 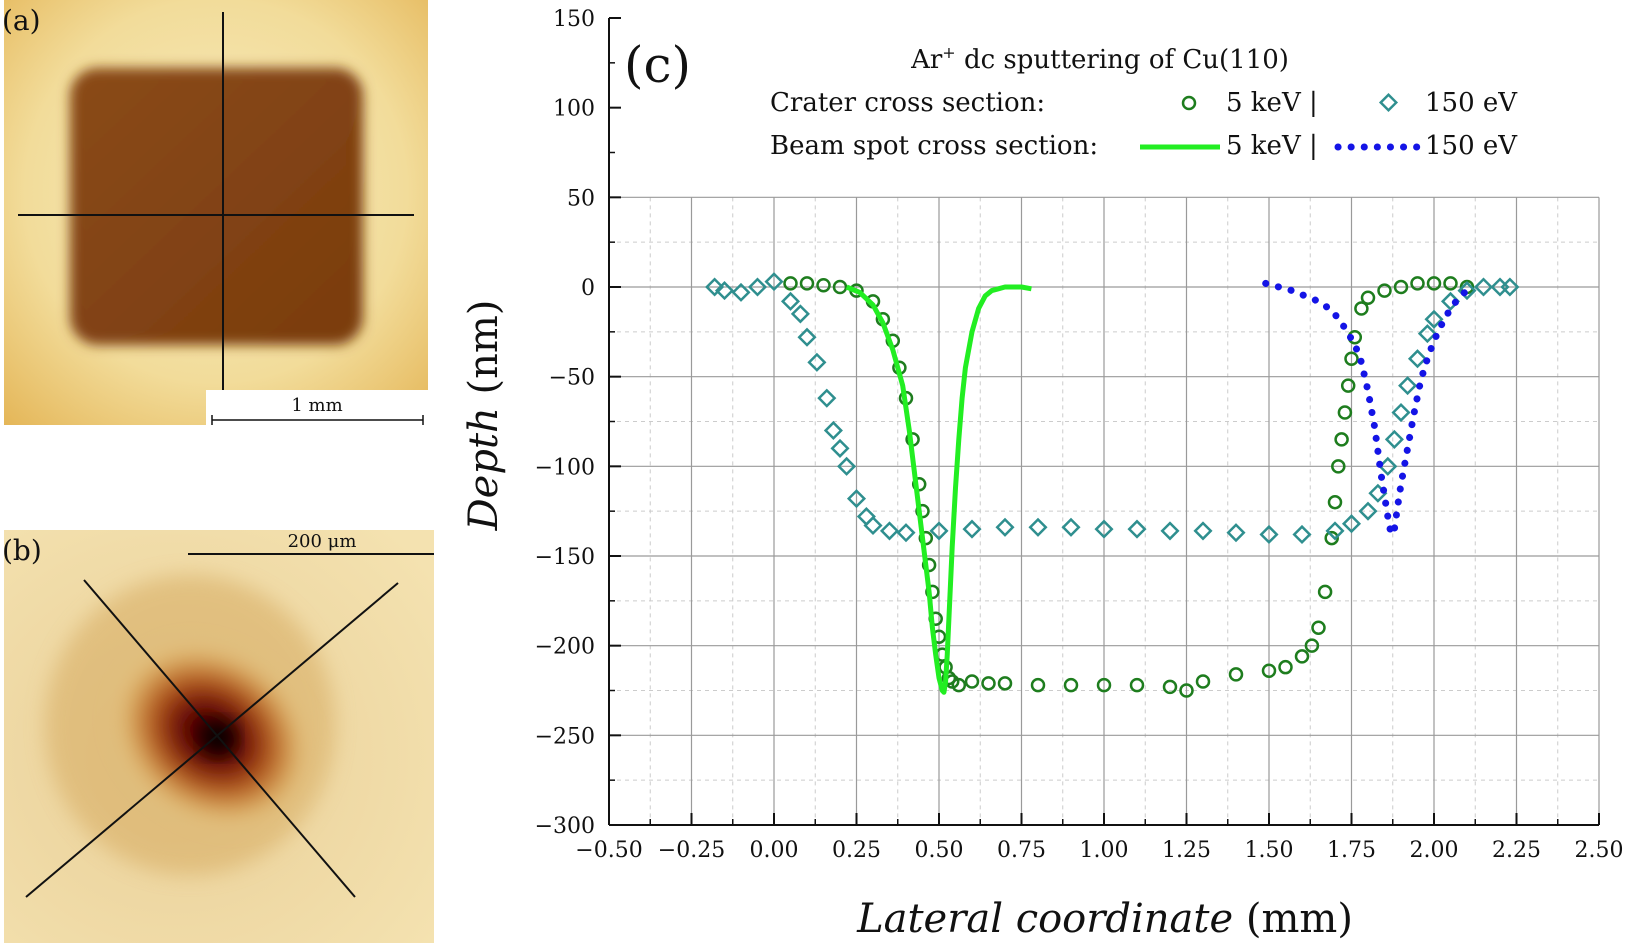 I want to click on legend-title: Ar+ dc sputtering of Cu(110), so click(x=1099, y=59).